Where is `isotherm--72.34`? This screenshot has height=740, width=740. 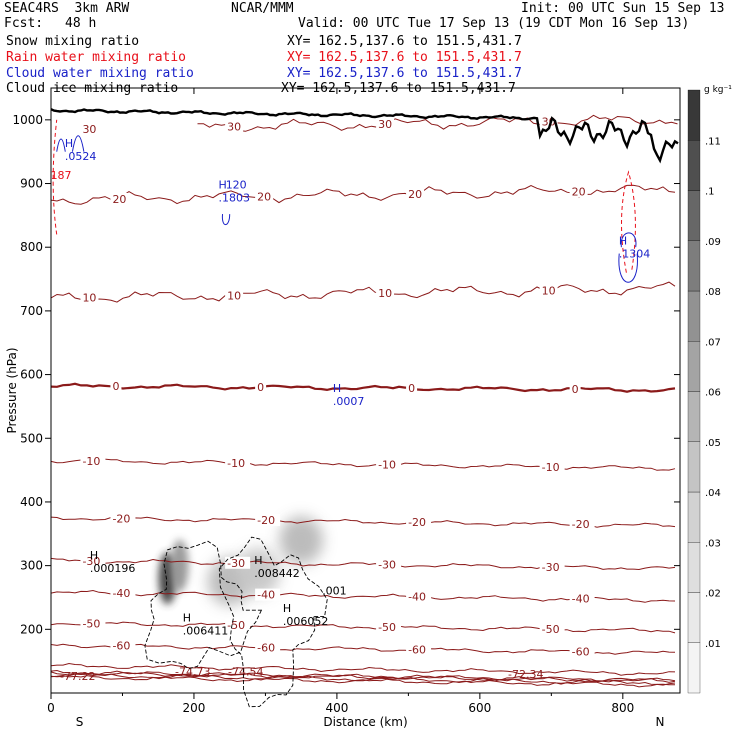 isotherm--72.34 is located at coordinates (363, 679).